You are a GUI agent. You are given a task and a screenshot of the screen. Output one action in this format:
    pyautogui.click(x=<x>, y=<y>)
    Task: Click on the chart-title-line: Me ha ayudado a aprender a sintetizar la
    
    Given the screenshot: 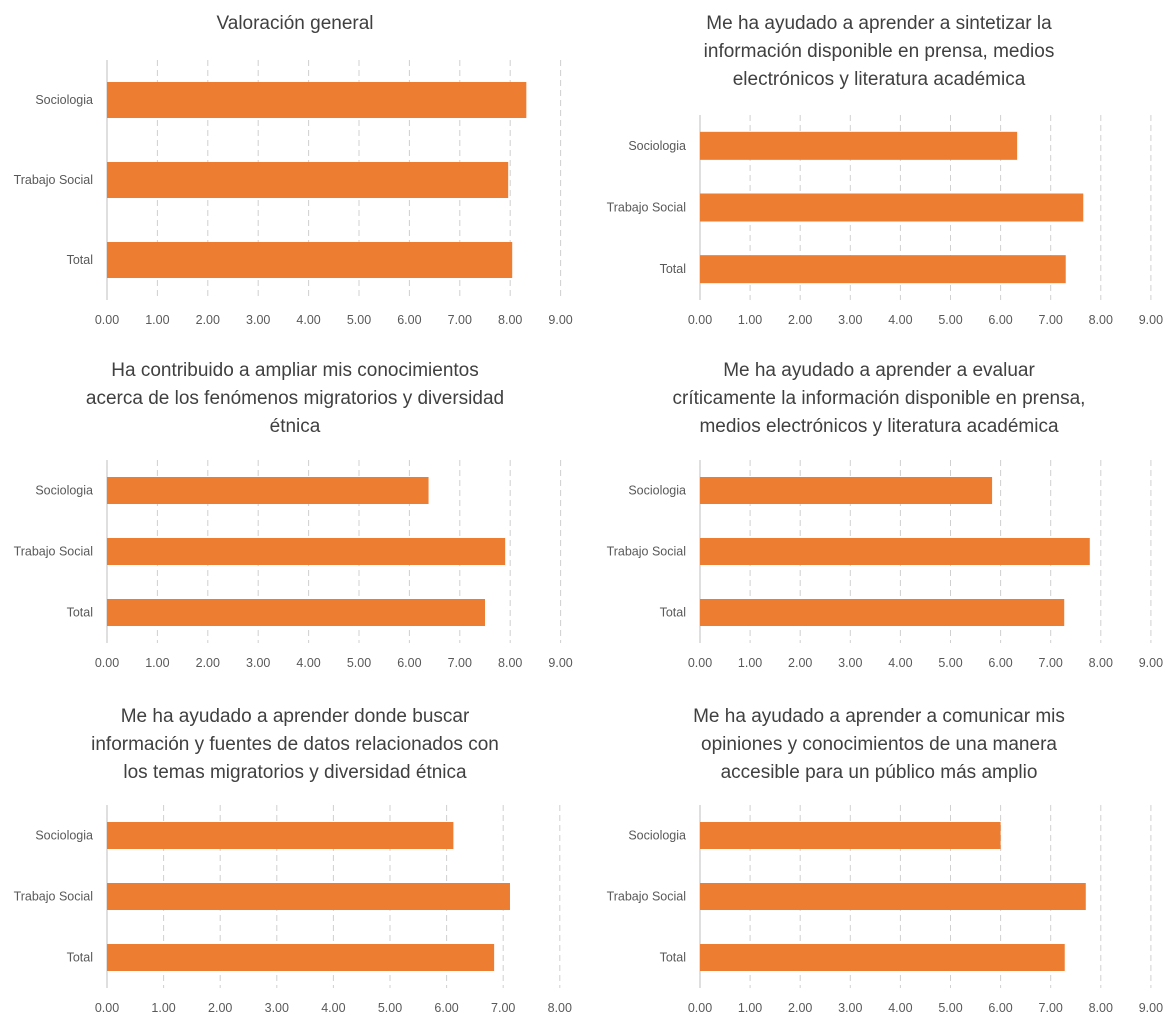 What is the action you would take?
    pyautogui.click(x=879, y=23)
    